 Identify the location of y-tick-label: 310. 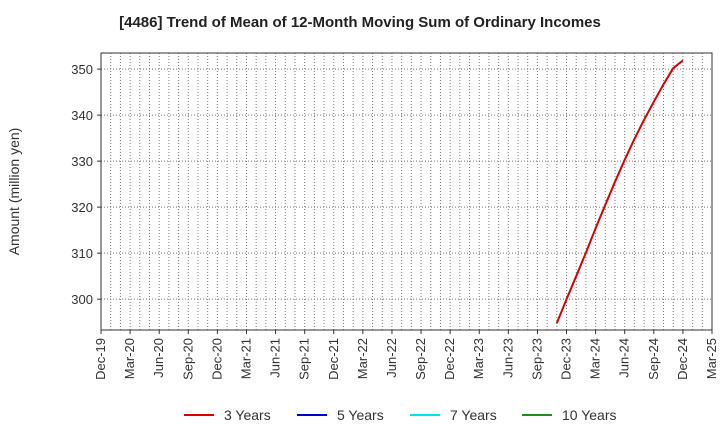
(82, 253).